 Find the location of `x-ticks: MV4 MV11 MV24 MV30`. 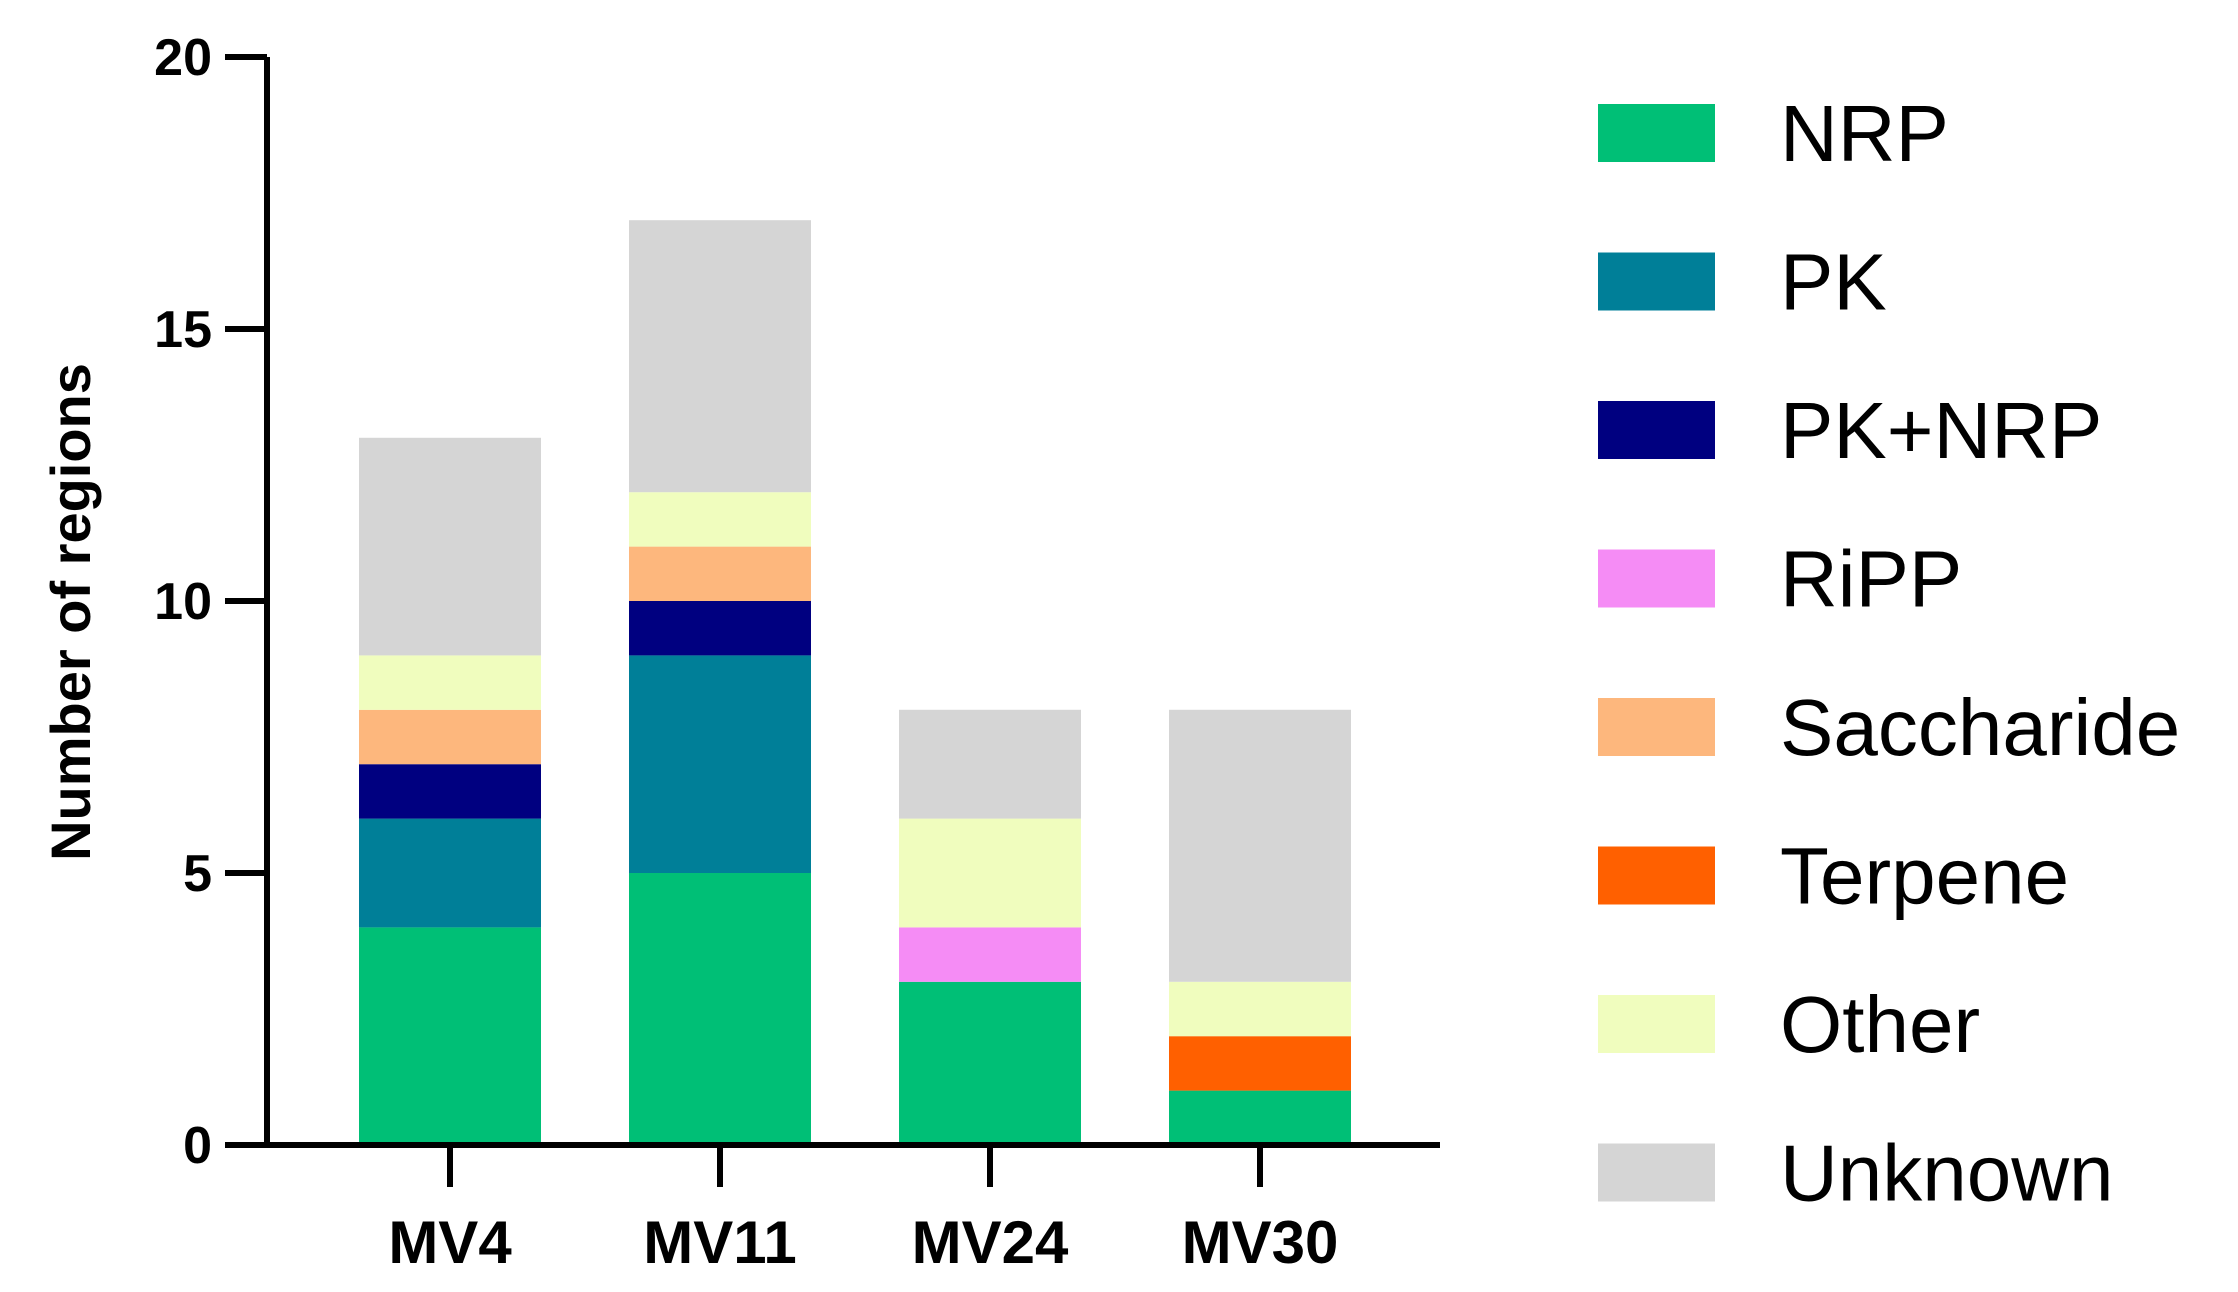

x-ticks: MV4 MV11 MV24 MV30 is located at coordinates (863, 1210).